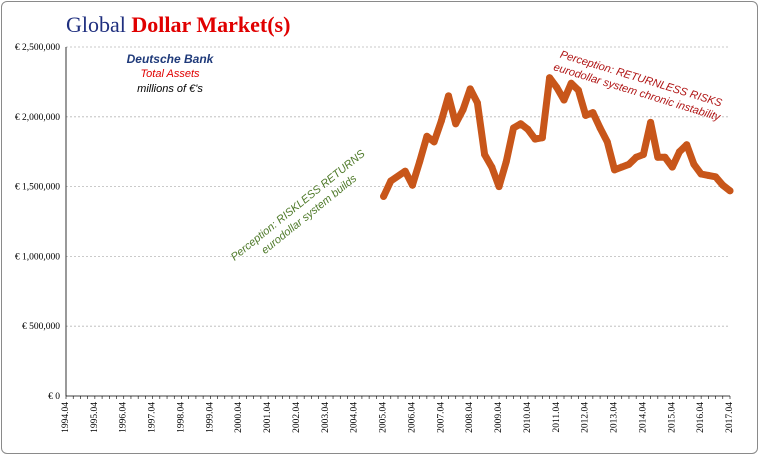 The width and height of the screenshot is (769, 461). What do you see at coordinates (37, 257) in the screenshot?
I see `y-tick-label: € 1,000,000` at bounding box center [37, 257].